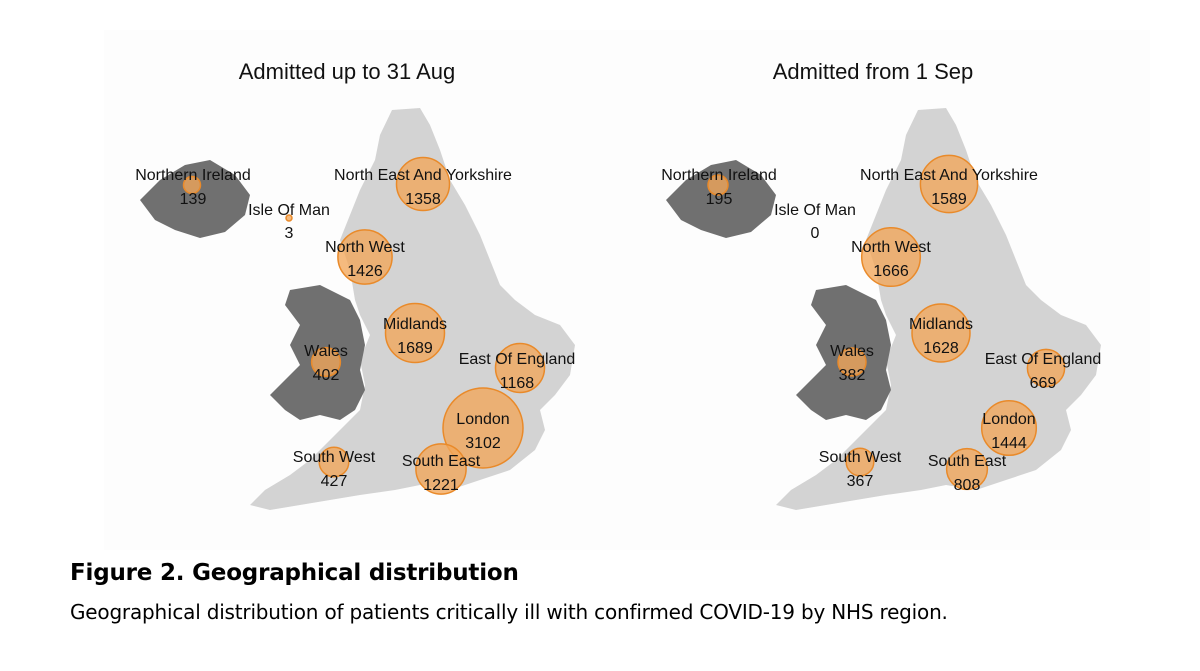 This screenshot has height=671, width=1200. What do you see at coordinates (482, 419) in the screenshot?
I see `region-label-london-left: London` at bounding box center [482, 419].